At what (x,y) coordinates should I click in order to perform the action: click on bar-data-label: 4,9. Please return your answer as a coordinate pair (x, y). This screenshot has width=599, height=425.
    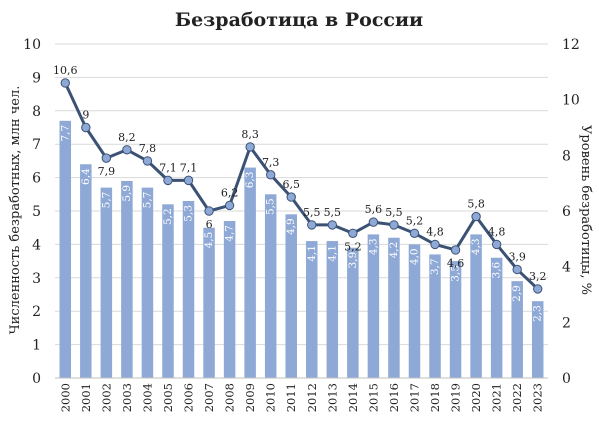
    Looking at the image, I should click on (291, 226).